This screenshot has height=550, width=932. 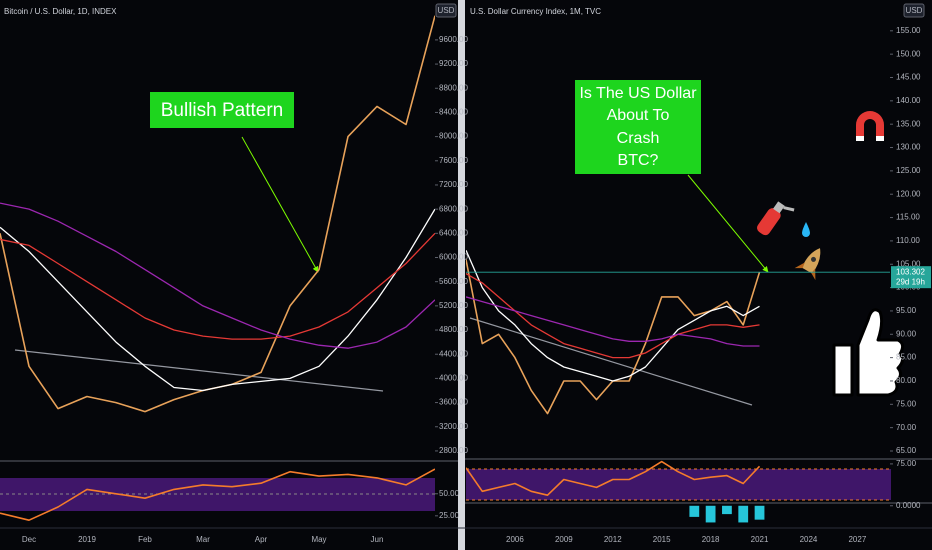 I want to click on x-tick-label: May, so click(x=318, y=539).